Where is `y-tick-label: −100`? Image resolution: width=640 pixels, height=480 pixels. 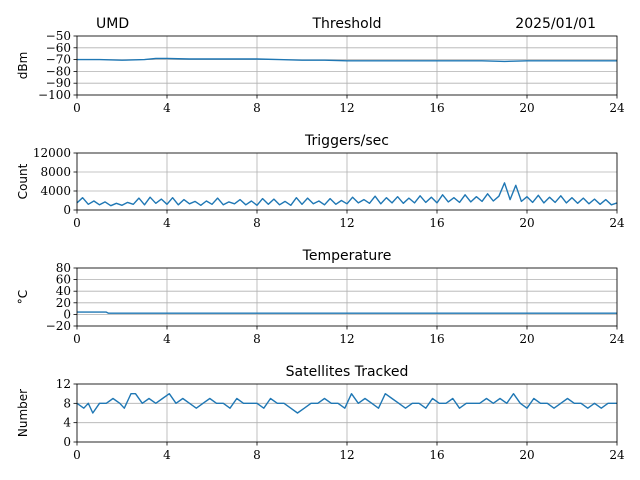
y-tick-label: −100 is located at coordinates (54, 95).